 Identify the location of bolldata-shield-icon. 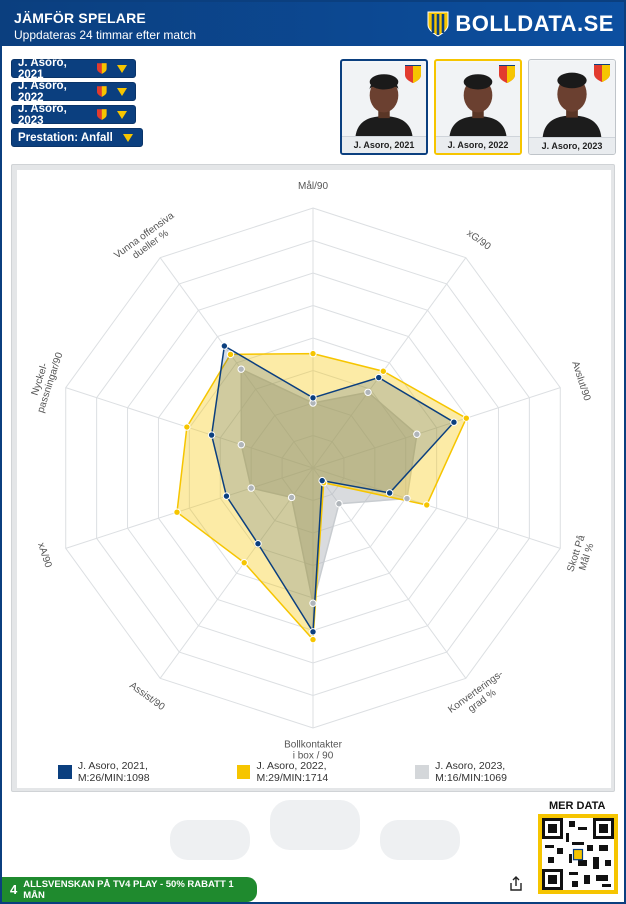
(438, 24).